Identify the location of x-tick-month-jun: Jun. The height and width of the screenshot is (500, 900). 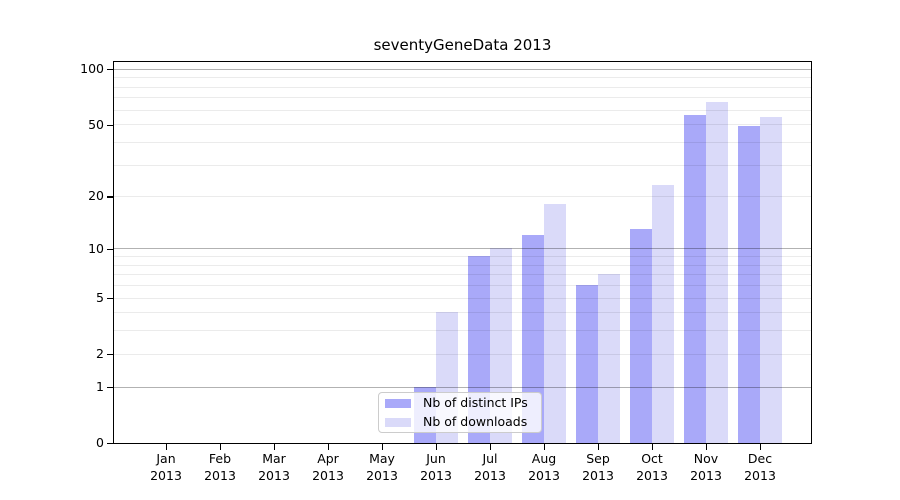
(436, 458).